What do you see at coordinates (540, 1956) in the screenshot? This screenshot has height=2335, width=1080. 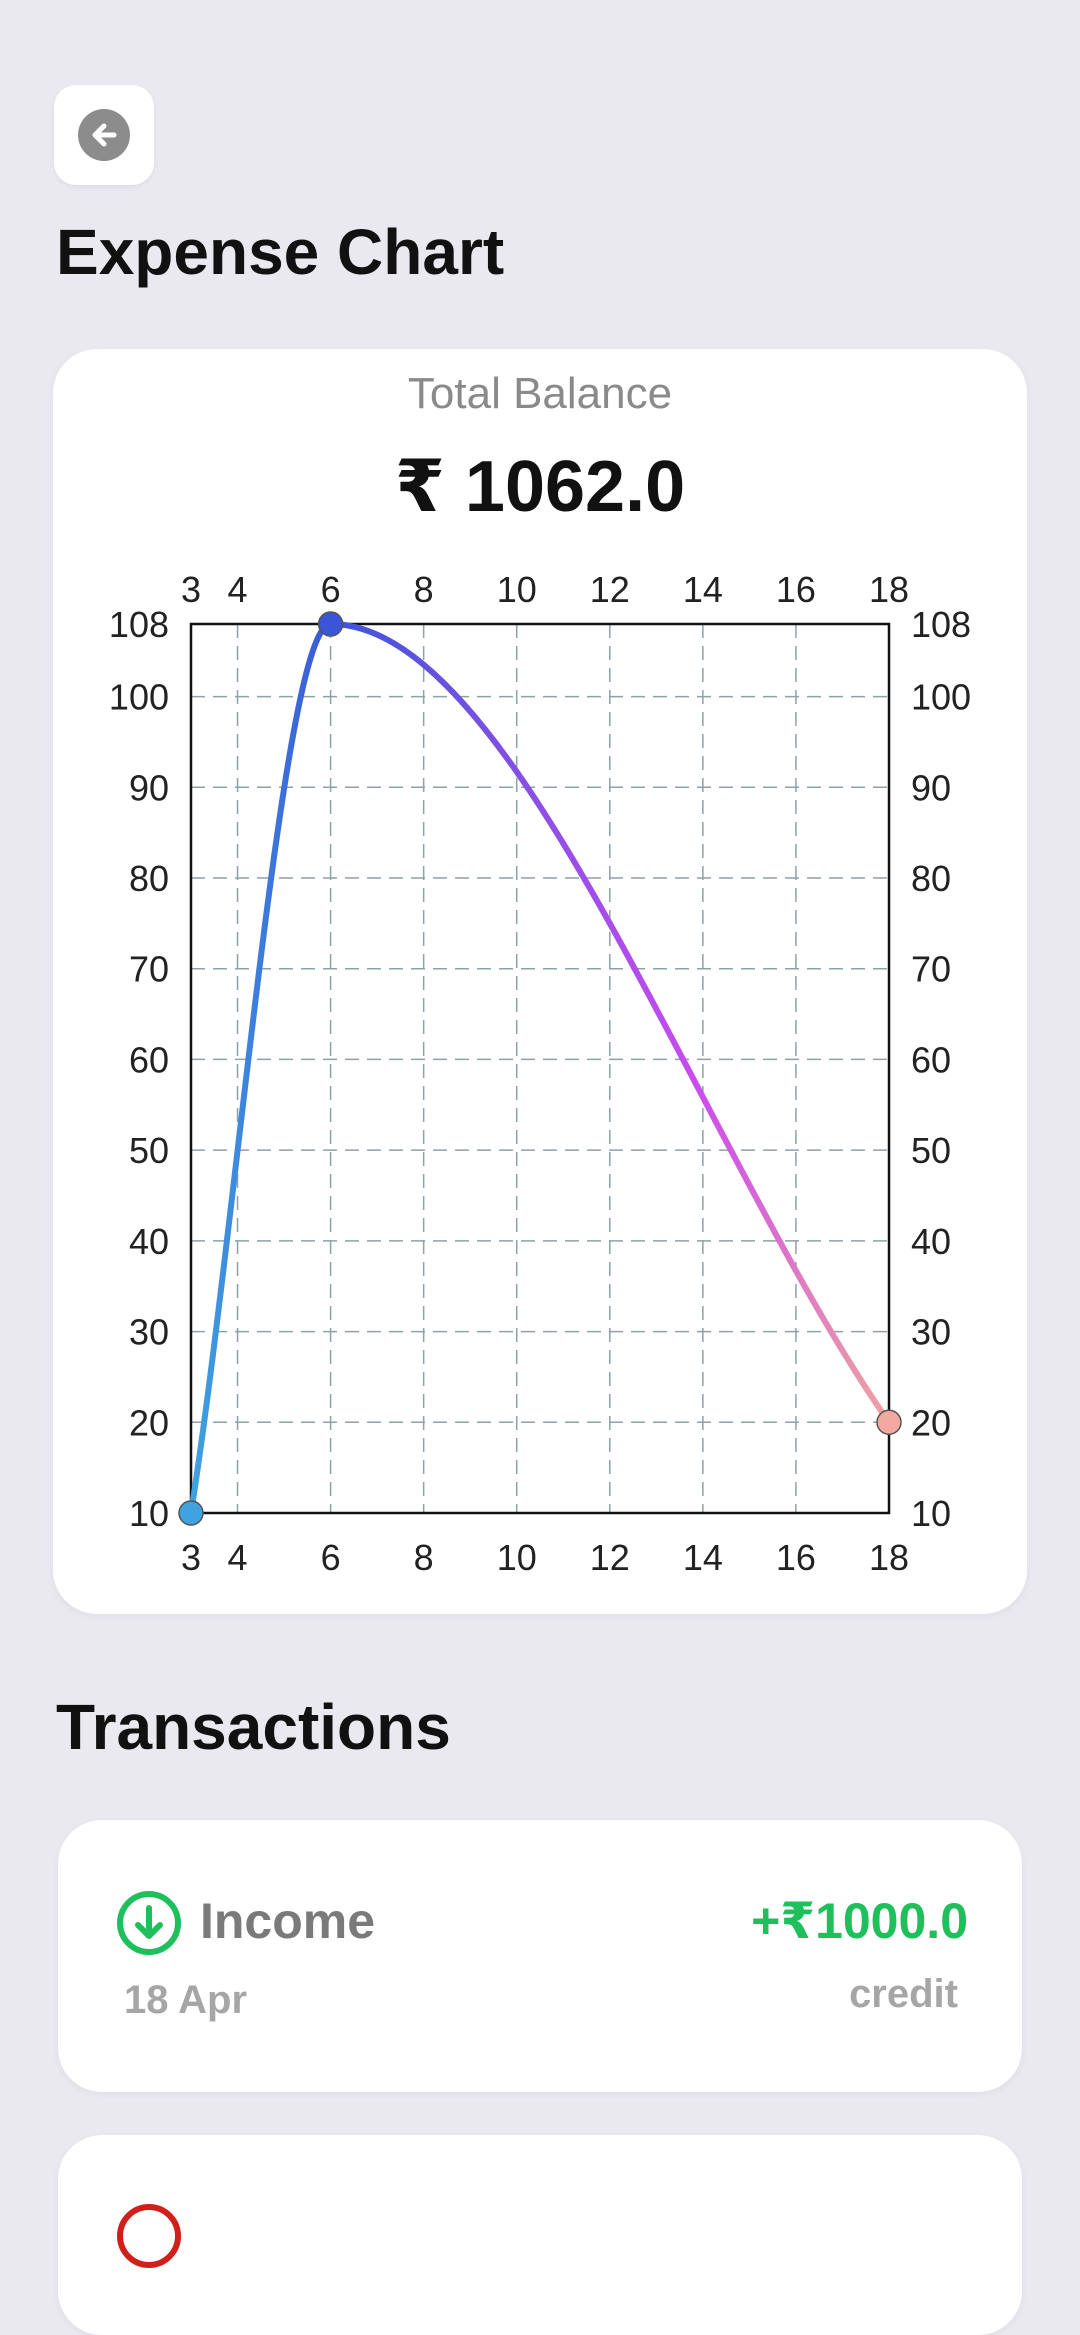 I see `transaction-card: Income 18 Apr +₹1000.0 credit` at bounding box center [540, 1956].